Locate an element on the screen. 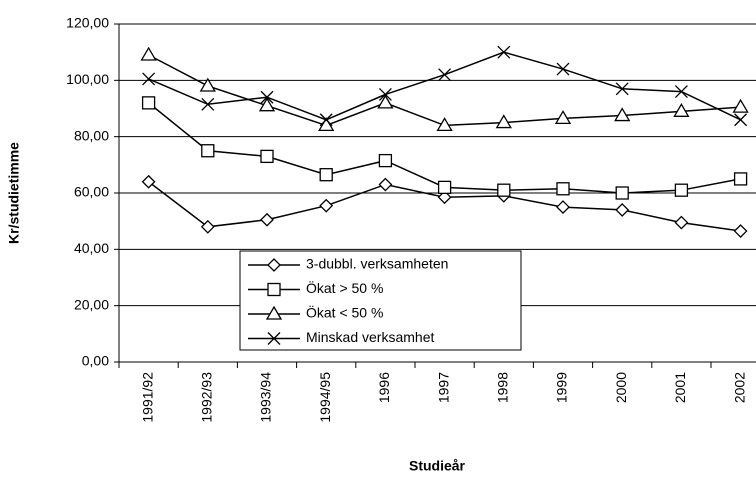 Image resolution: width=756 pixels, height=477 pixels. x-tick-label: 2002 is located at coordinates (739, 387).